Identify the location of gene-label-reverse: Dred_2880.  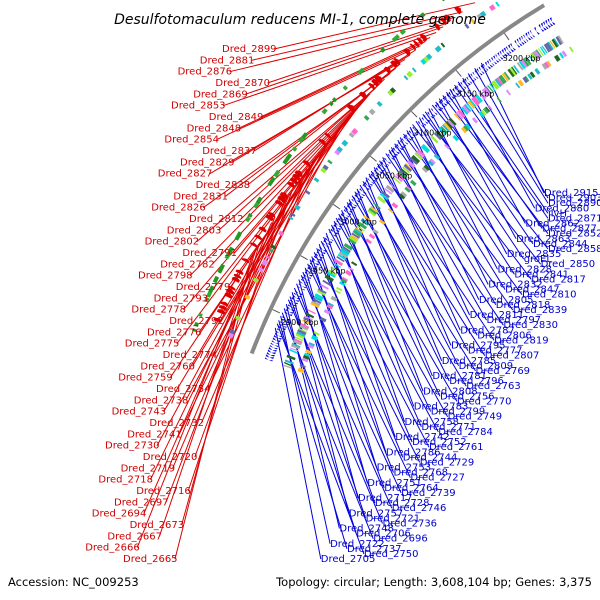
(562, 208).